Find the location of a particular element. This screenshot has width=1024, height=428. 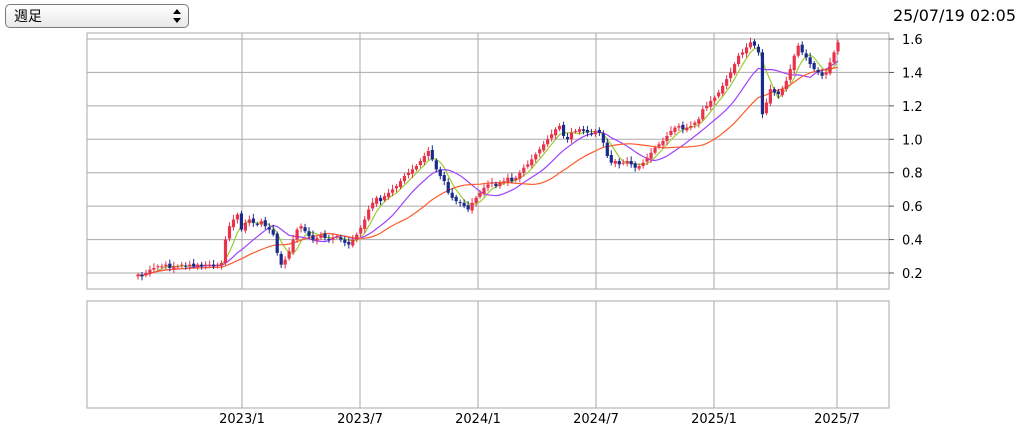

chevron-updown-icon is located at coordinates (177, 16).